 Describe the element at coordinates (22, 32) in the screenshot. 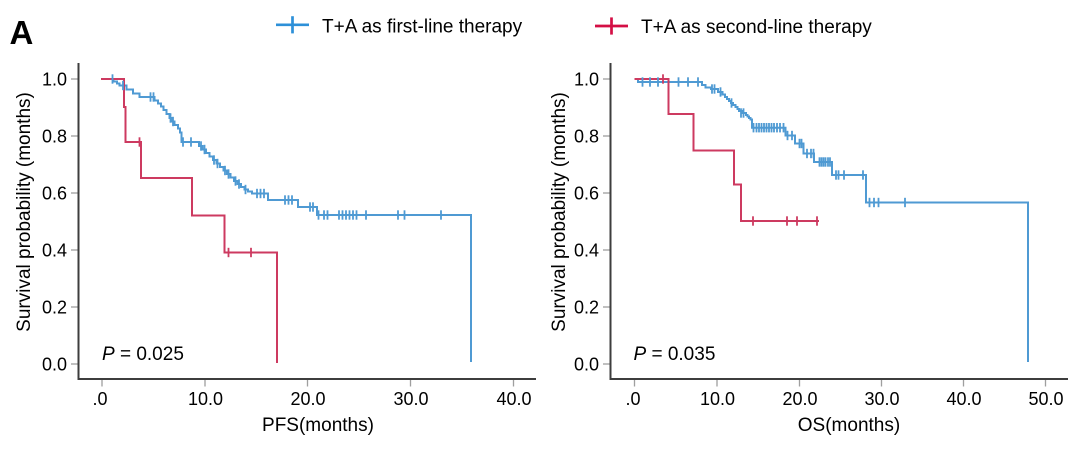

I see `svg-text: A` at that location.